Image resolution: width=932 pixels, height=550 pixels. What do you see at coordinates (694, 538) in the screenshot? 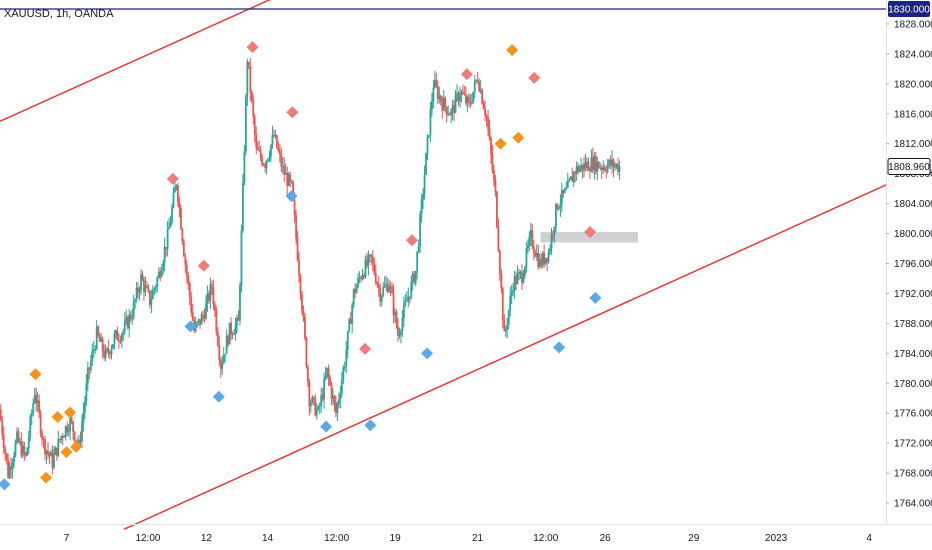
I see `time-tick-label: 29` at bounding box center [694, 538].